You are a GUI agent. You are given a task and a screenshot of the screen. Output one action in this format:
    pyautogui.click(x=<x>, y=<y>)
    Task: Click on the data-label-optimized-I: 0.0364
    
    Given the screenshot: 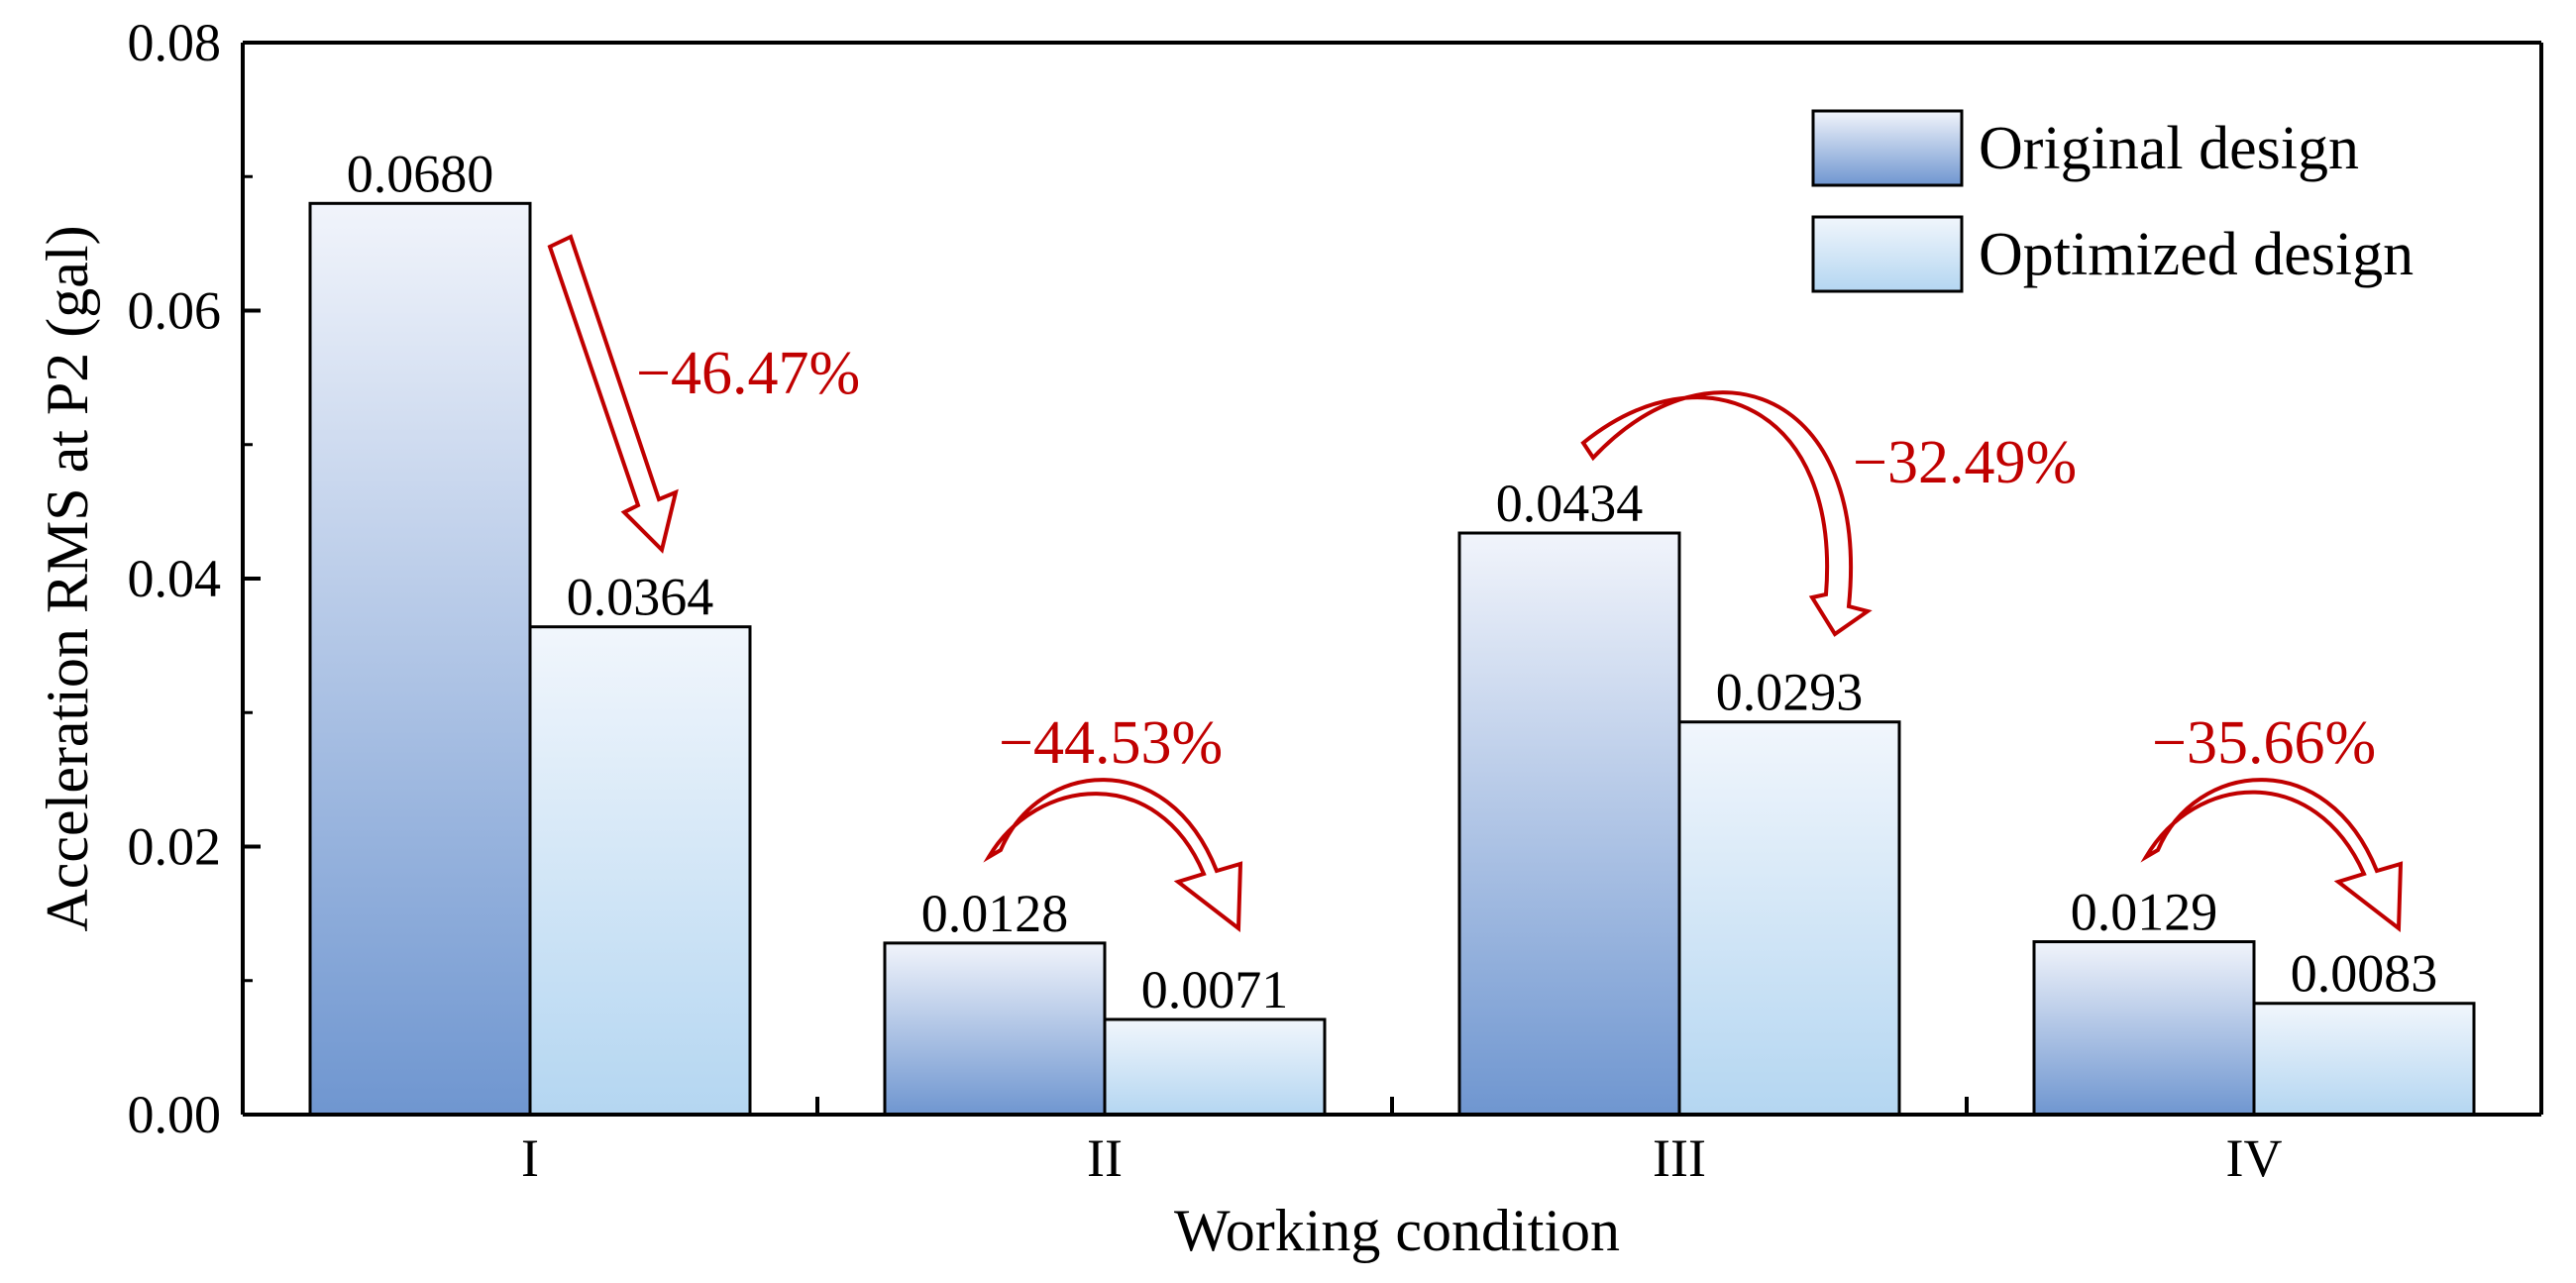 What is the action you would take?
    pyautogui.click(x=640, y=597)
    